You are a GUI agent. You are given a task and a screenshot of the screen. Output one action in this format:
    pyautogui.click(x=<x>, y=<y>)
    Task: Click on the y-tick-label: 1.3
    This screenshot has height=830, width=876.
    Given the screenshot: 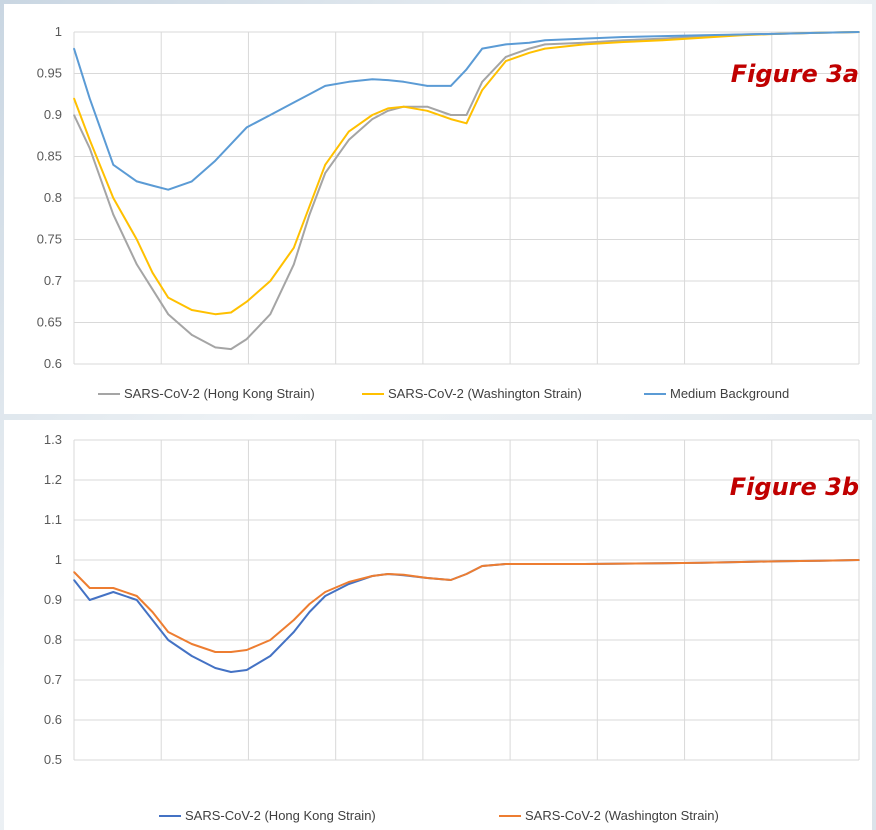 What is the action you would take?
    pyautogui.click(x=53, y=439)
    